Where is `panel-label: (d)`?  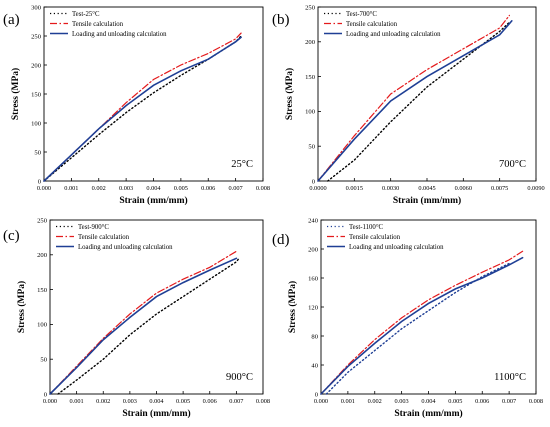
panel-label: (d) is located at coordinates (281, 240).